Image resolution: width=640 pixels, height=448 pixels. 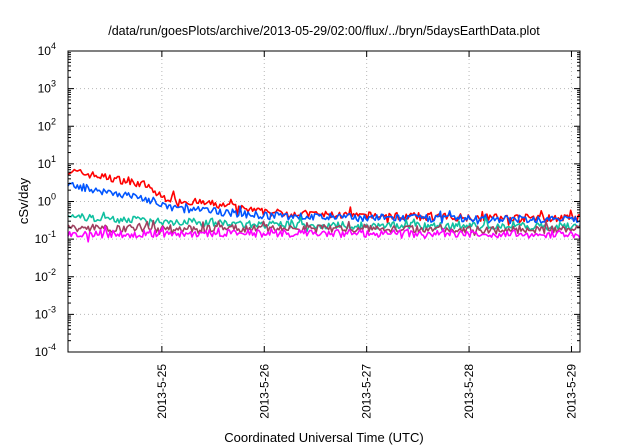 What do you see at coordinates (45, 312) in the screenshot?
I see `y-tick-label: 10⁻³` at bounding box center [45, 312].